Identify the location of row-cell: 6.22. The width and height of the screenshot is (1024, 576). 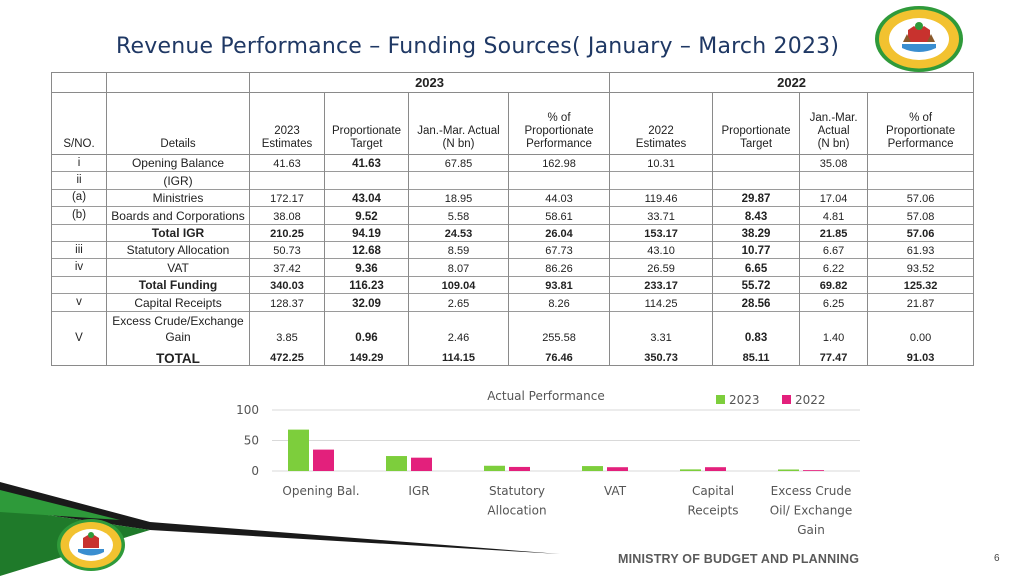
(834, 267).